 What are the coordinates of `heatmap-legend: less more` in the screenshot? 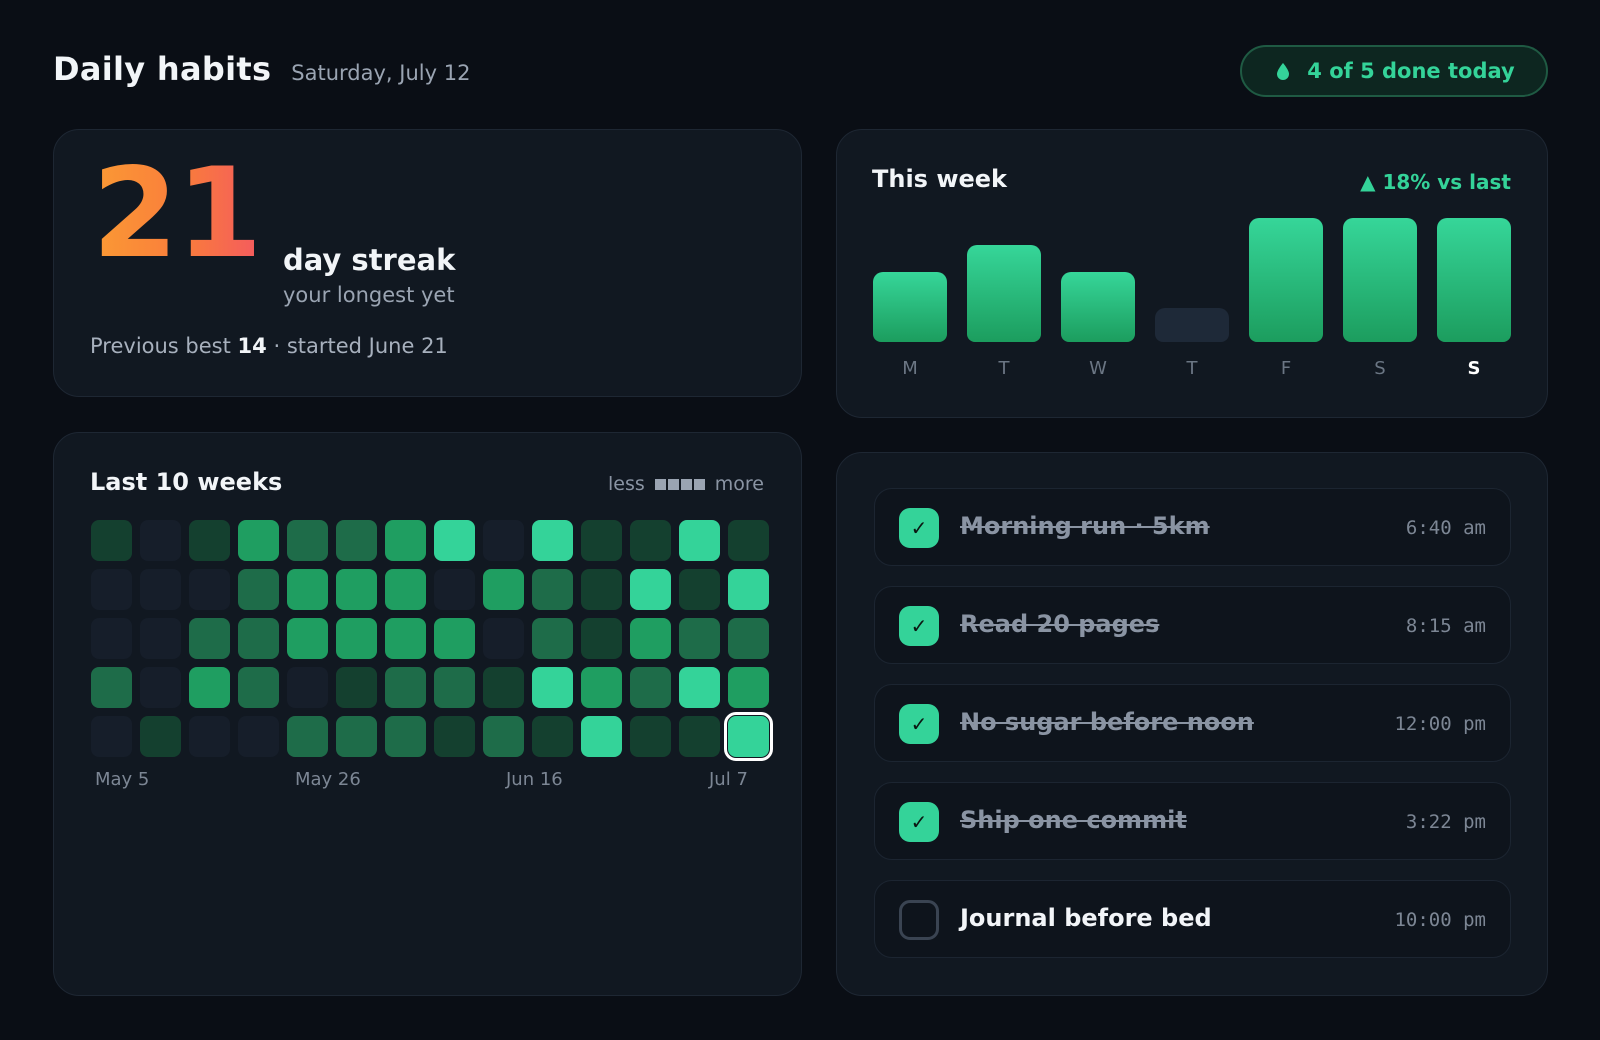 It's located at (686, 484).